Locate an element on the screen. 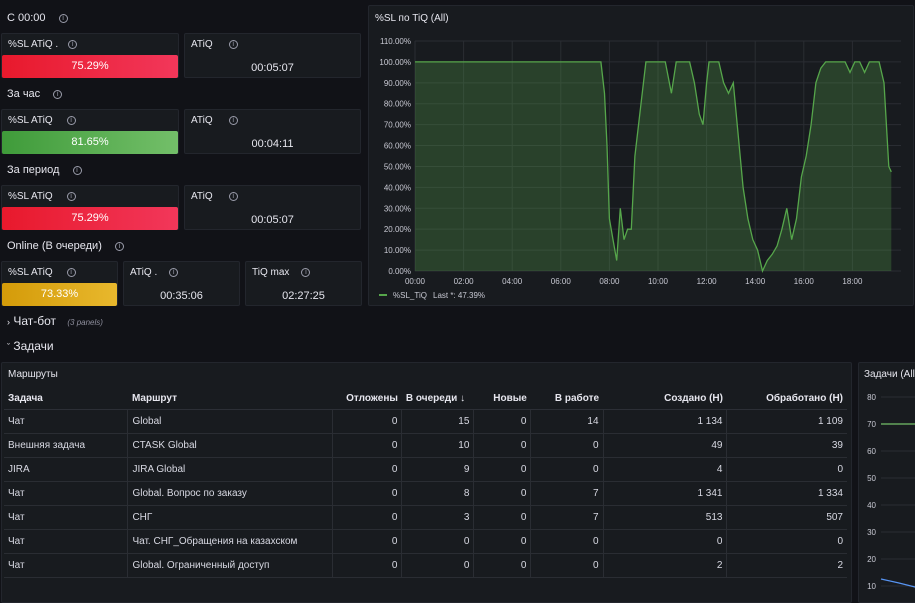 The width and height of the screenshot is (915, 603). table-cell: 507 is located at coordinates (786, 517).